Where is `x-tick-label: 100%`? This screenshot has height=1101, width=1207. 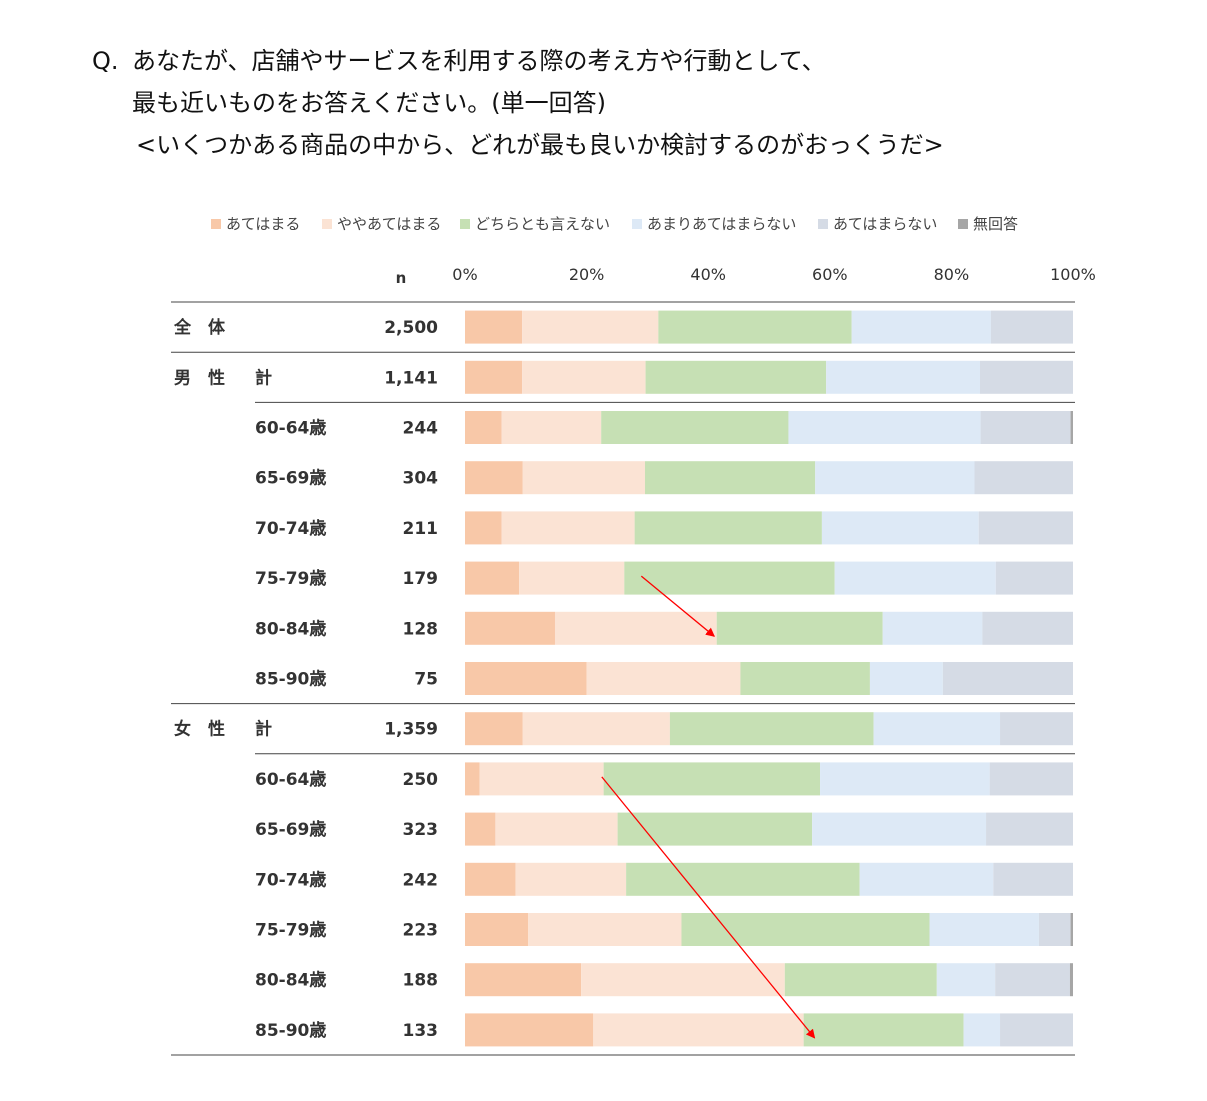
x-tick-label: 100% is located at coordinates (1073, 274).